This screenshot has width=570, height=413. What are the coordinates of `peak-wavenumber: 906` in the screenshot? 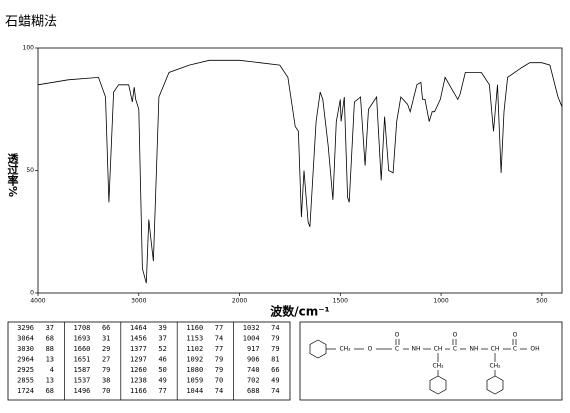 It's located at (253, 360).